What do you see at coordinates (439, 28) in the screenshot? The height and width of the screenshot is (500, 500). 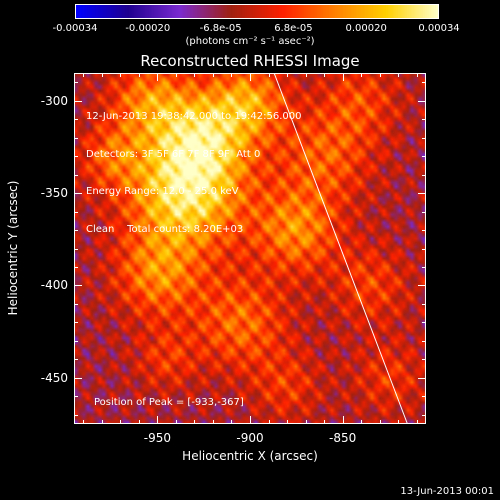 I see `colorbar-tick-label: 0.00034` at bounding box center [439, 28].